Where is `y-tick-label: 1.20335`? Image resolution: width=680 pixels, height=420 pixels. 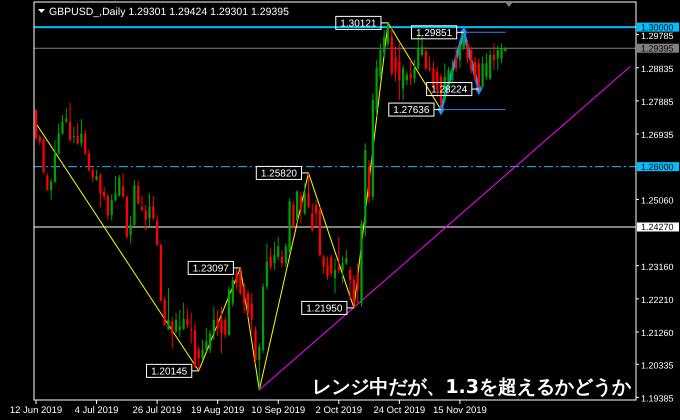
y-tick-label: 1.20335 is located at coordinates (657, 365).